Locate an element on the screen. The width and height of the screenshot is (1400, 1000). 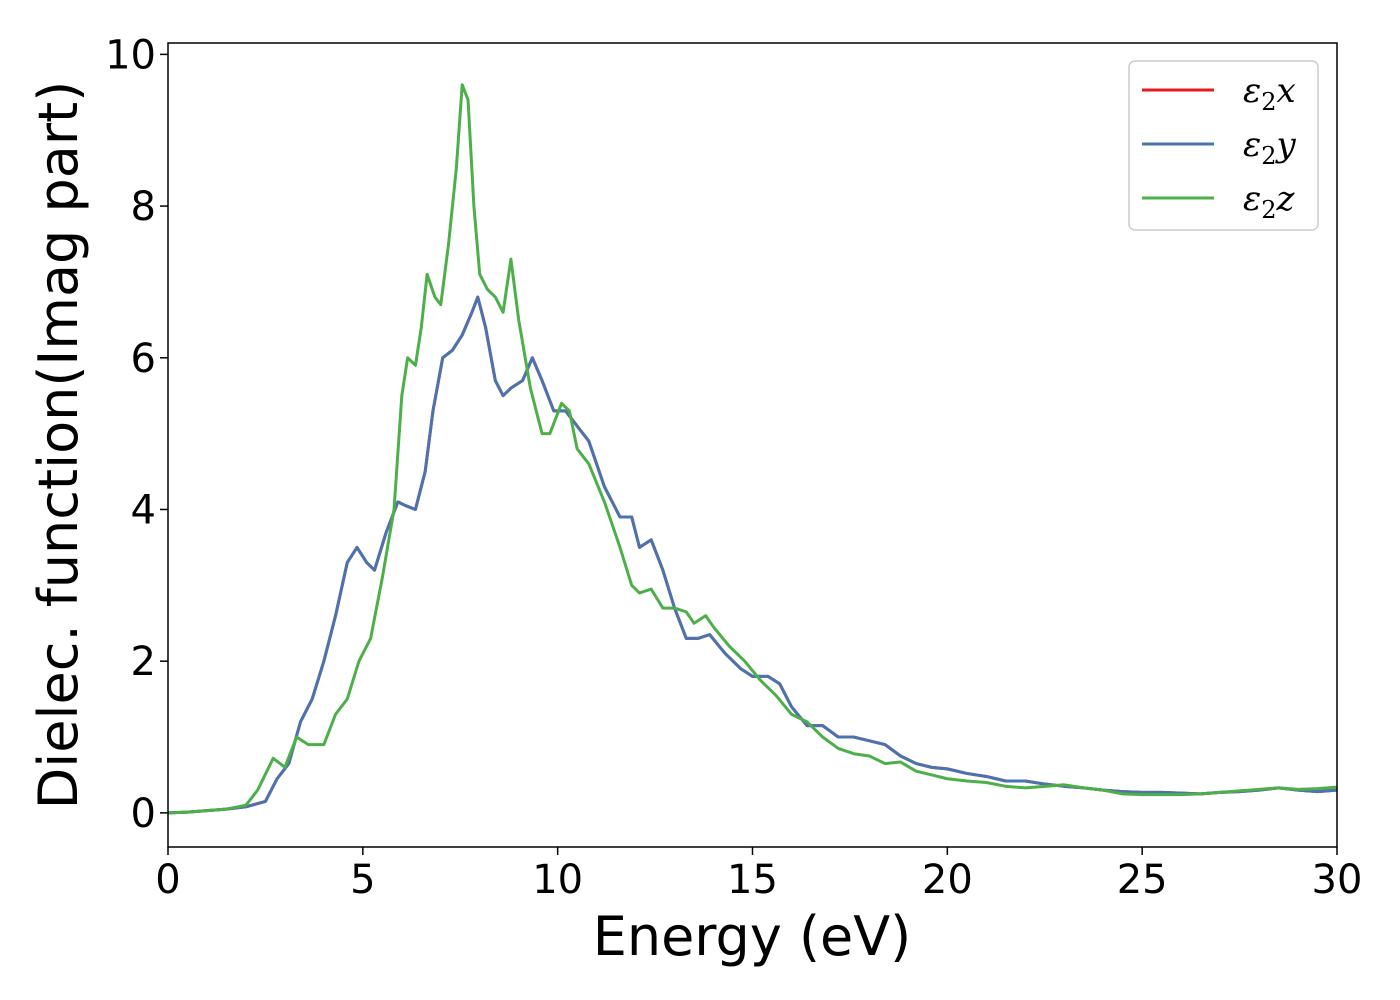
legend-label-y: ε2y is located at coordinates (1270, 147).